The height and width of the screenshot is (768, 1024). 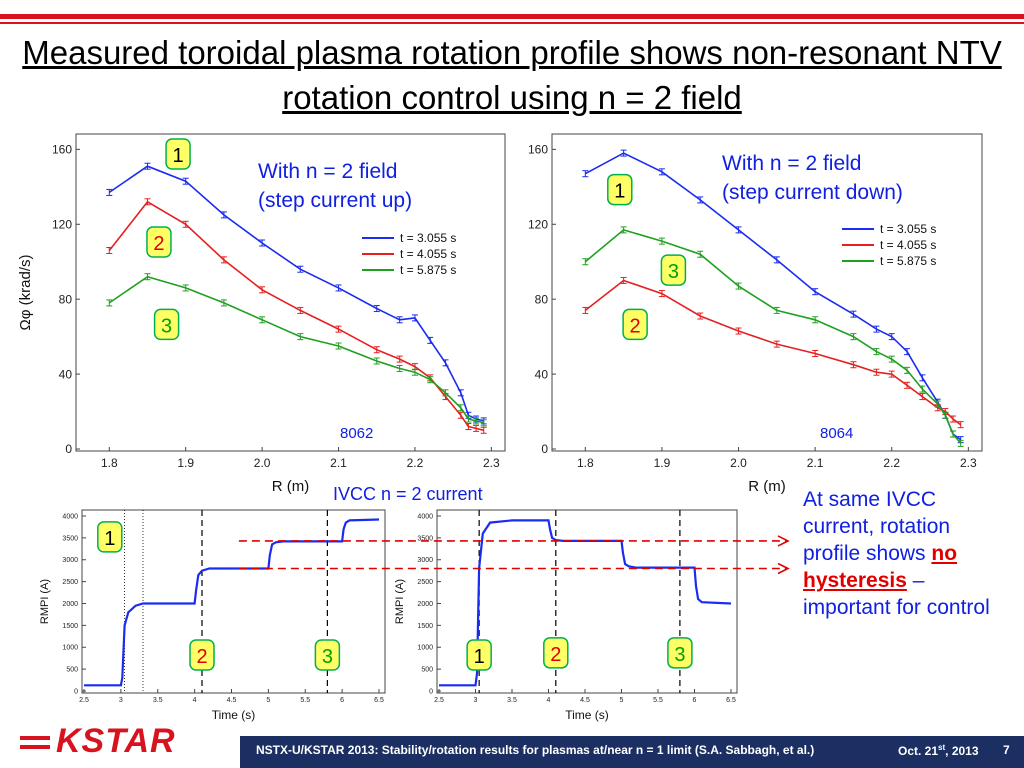 What do you see at coordinates (968, 463) in the screenshot?
I see `x-tick-label: 2.3` at bounding box center [968, 463].